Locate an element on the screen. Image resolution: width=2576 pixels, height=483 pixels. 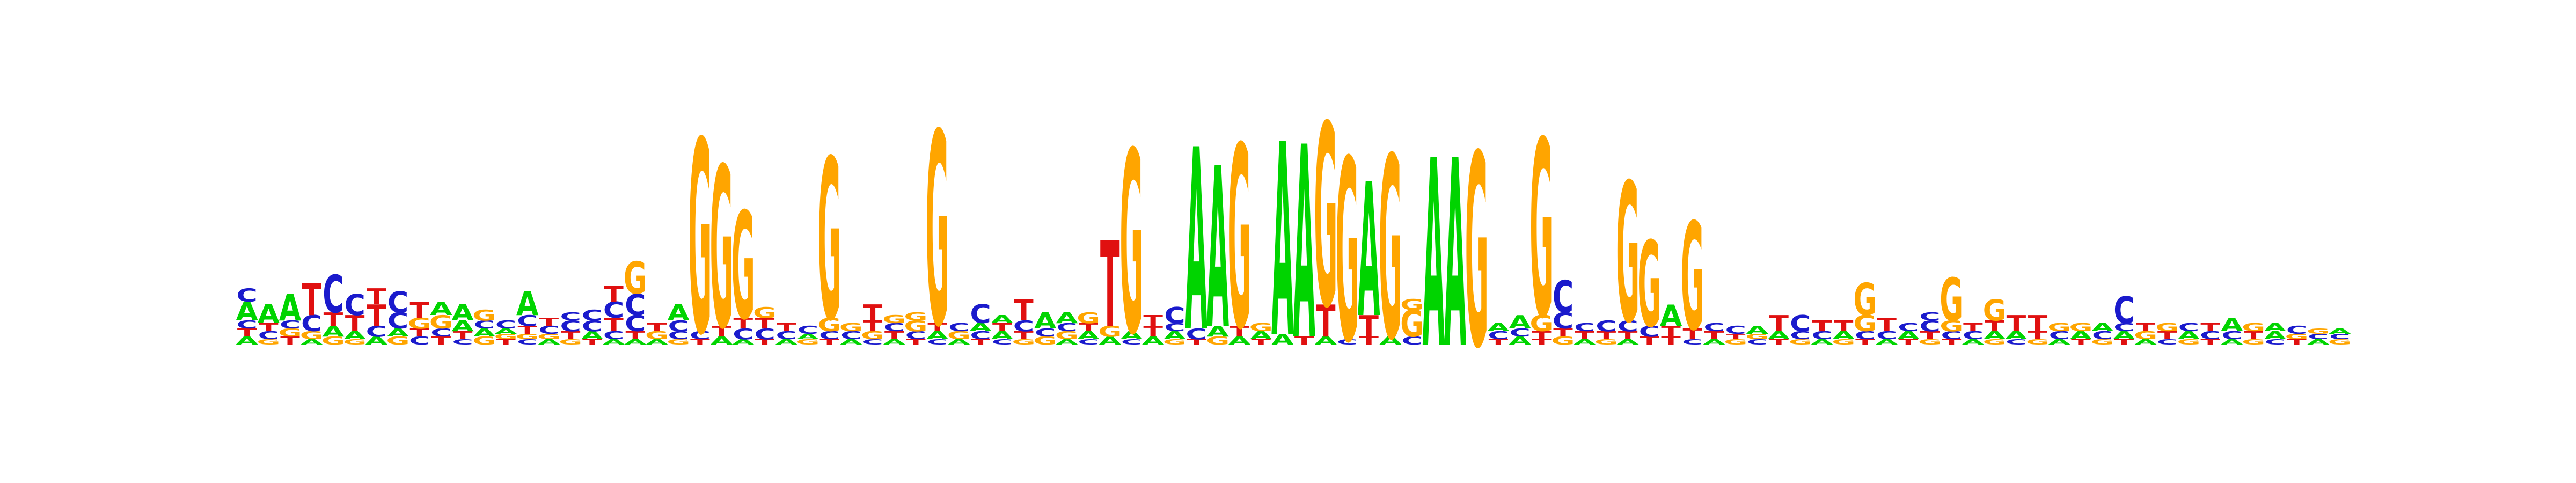
logo-column: TAC is located at coordinates (1908, 334).